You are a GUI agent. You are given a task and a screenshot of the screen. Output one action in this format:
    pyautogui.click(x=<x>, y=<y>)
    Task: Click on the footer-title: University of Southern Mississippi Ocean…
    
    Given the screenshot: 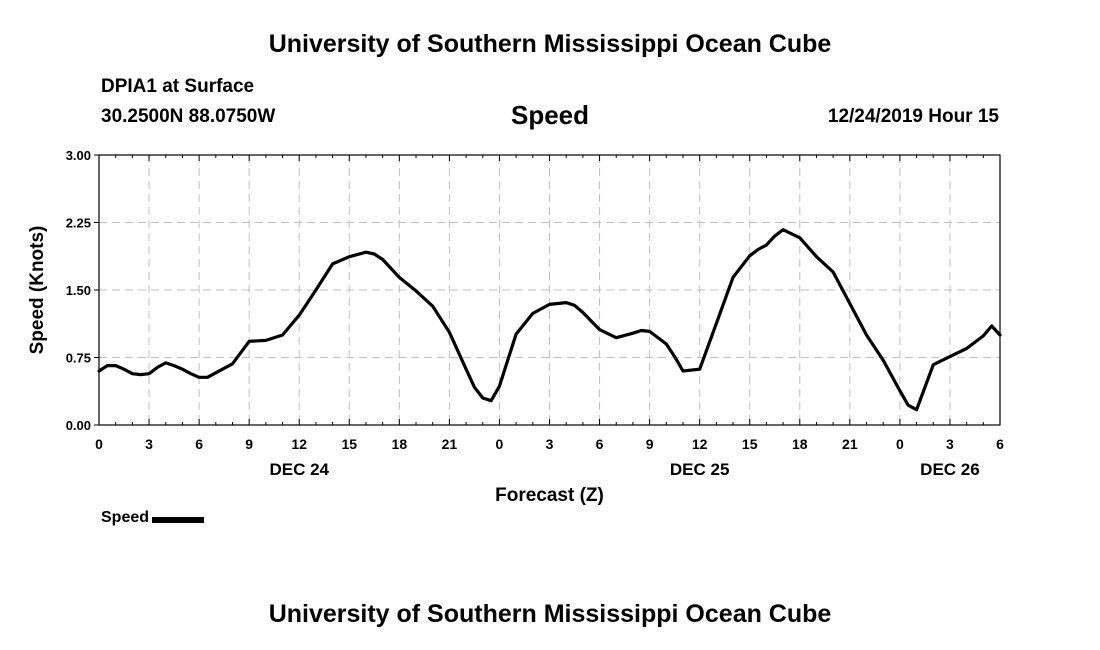 What is the action you would take?
    pyautogui.click(x=550, y=614)
    